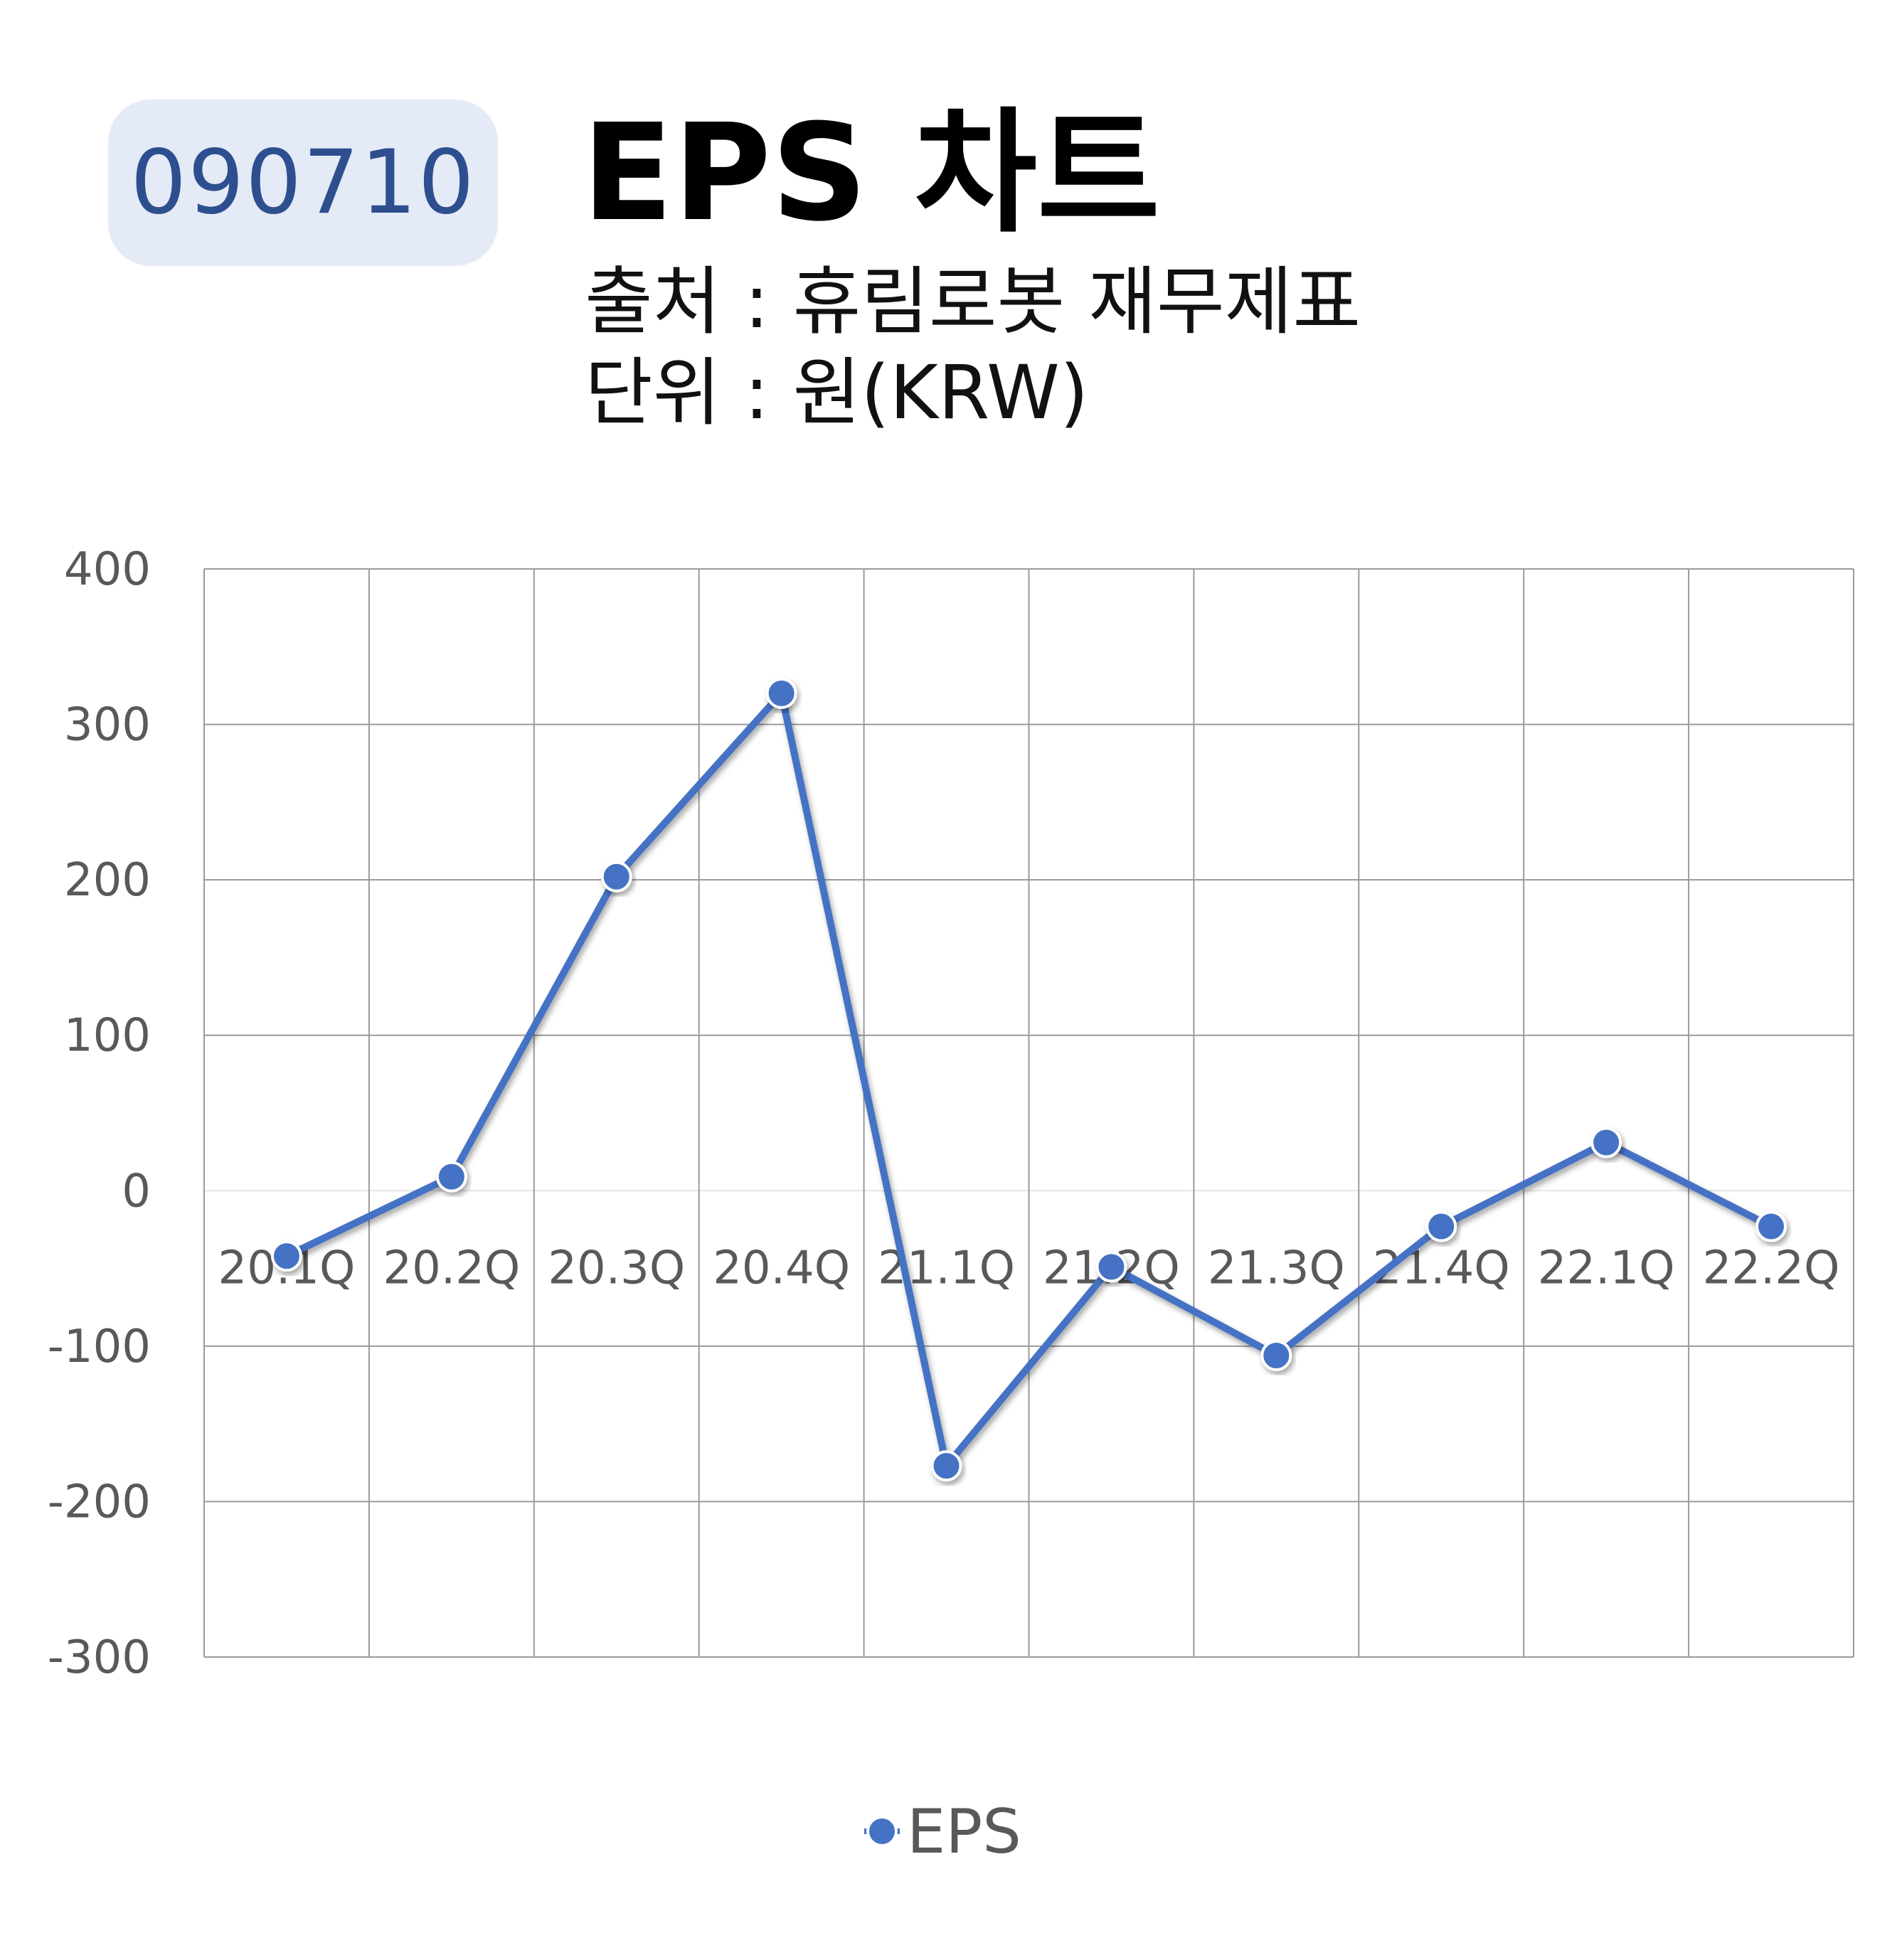 The width and height of the screenshot is (1897, 1960). I want to click on x-tick-label: 20.4Q, so click(782, 1268).